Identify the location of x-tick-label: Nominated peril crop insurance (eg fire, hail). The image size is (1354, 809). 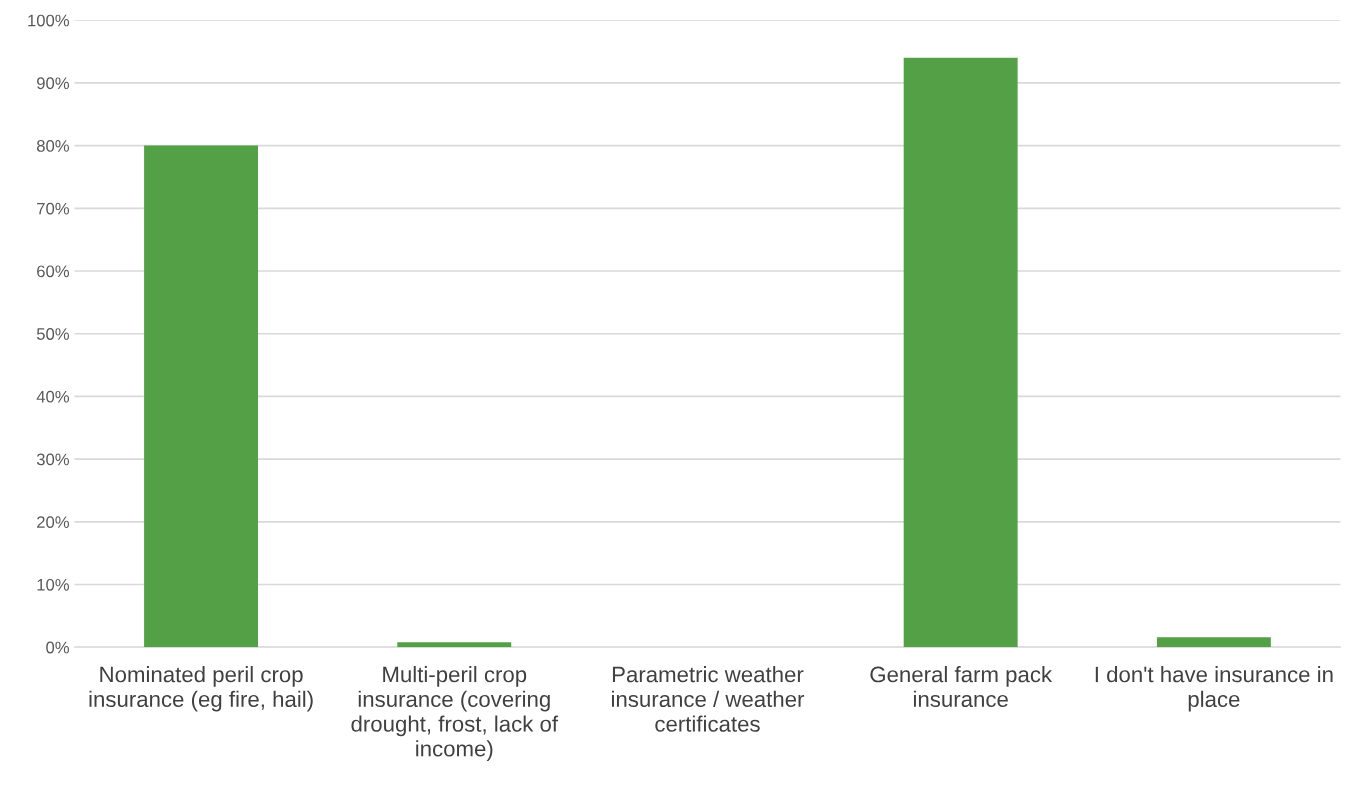
(201, 689).